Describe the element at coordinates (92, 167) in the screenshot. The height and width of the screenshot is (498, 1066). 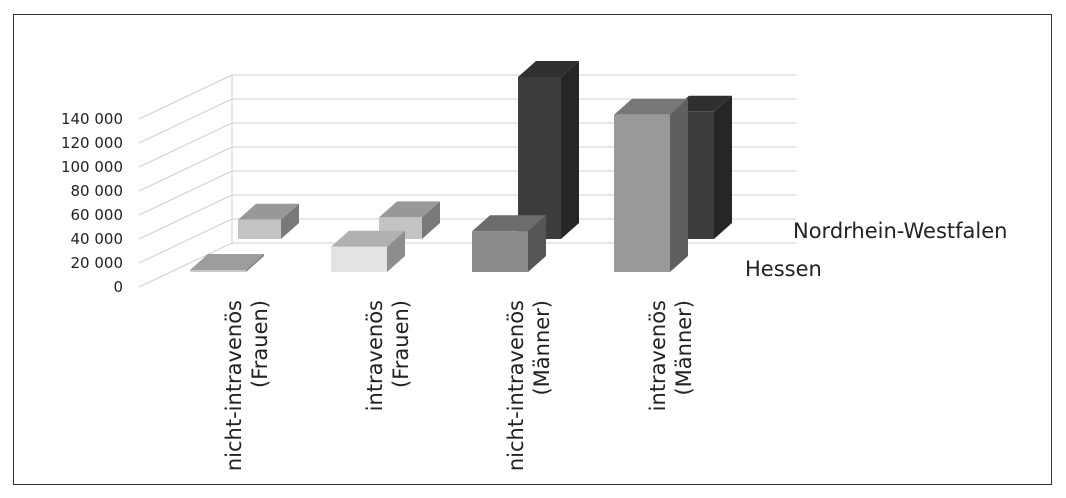
I see `y-tick-label: 100 000` at that location.